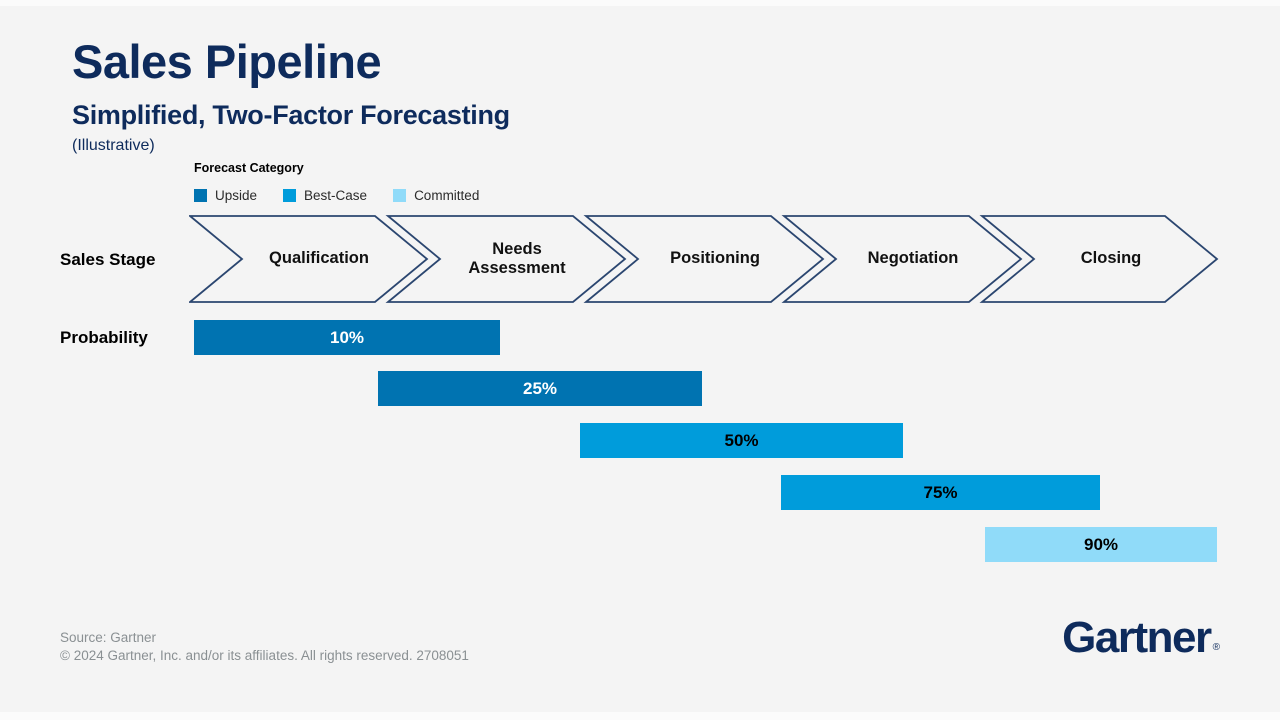 Image resolution: width=1280 pixels, height=720 pixels. Describe the element at coordinates (913, 258) in the screenshot. I see `stage-label-negotiation: Negotiation` at that location.